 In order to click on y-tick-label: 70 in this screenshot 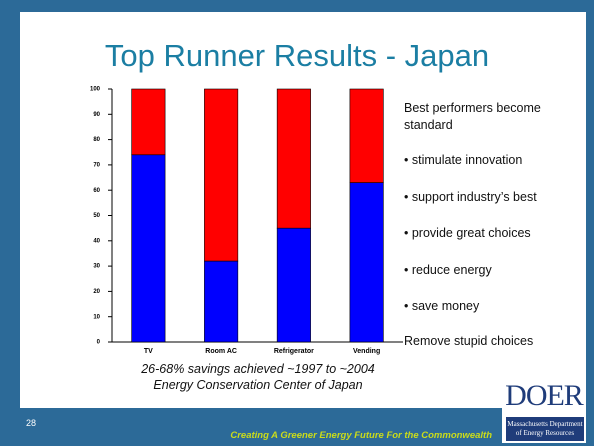, I will do `click(96, 165)`.